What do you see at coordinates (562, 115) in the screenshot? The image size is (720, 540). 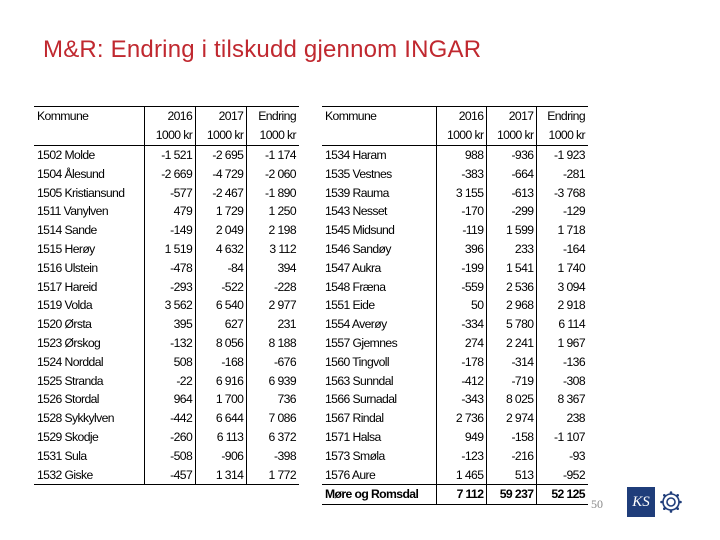 I see `header-endring: Endring` at bounding box center [562, 115].